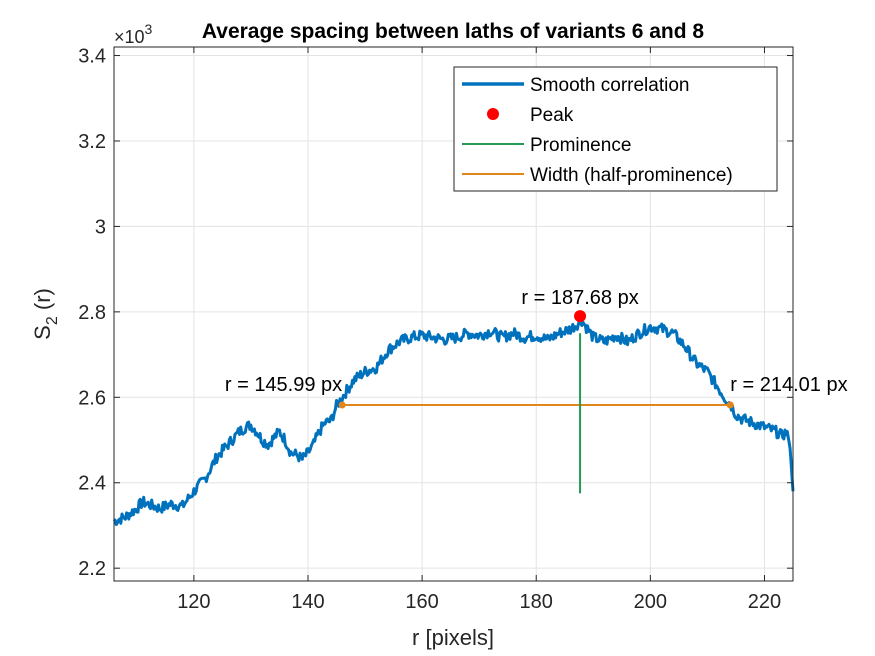  Describe the element at coordinates (52, 320) in the screenshot. I see `y-axis-label-sub: 2` at that location.